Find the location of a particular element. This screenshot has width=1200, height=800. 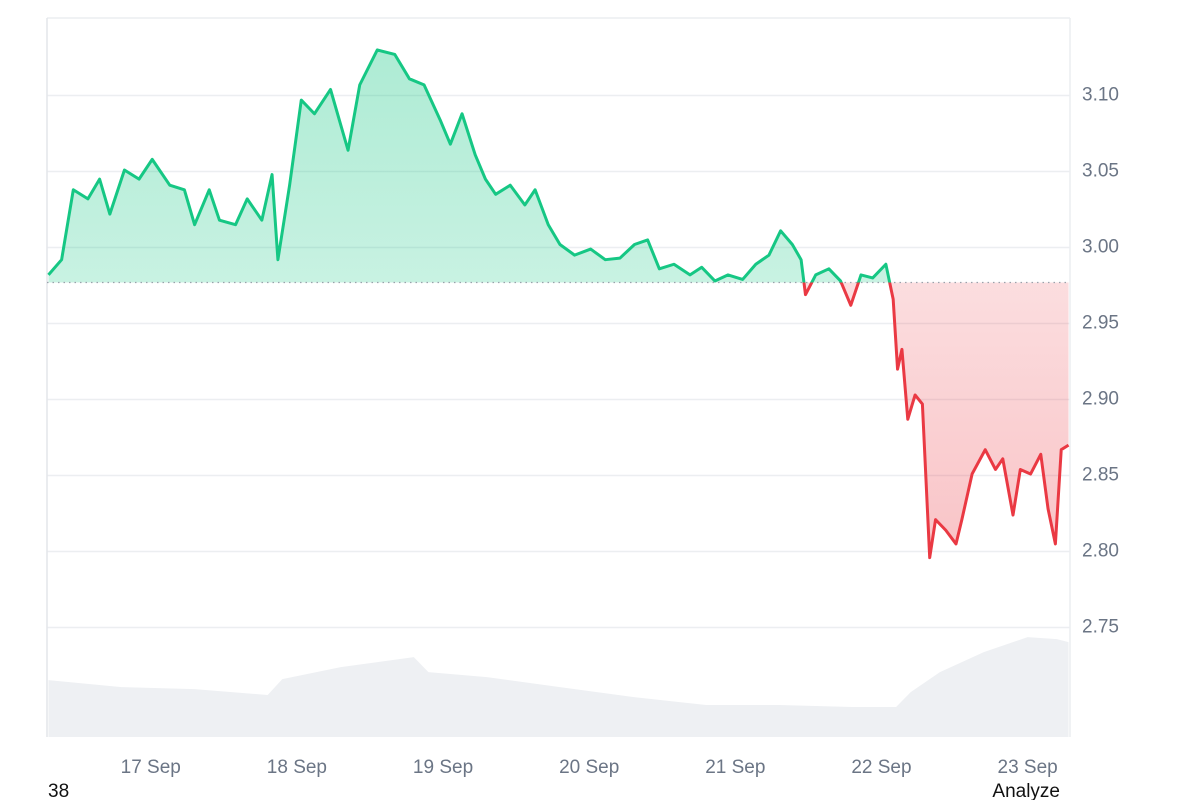

volume-area is located at coordinates (558, 687).